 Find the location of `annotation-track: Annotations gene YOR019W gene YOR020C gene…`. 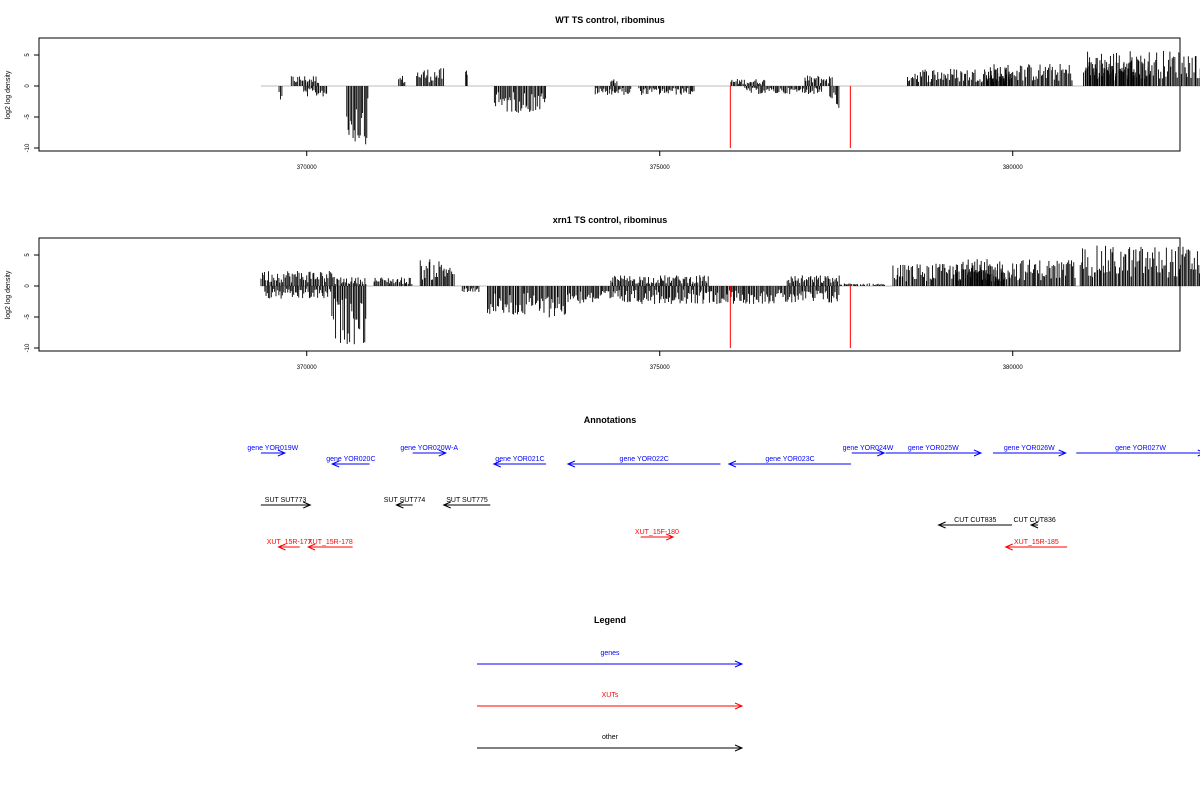

annotation-track: Annotations gene YOR019W gene YOR020C gene… is located at coordinates (723, 483).